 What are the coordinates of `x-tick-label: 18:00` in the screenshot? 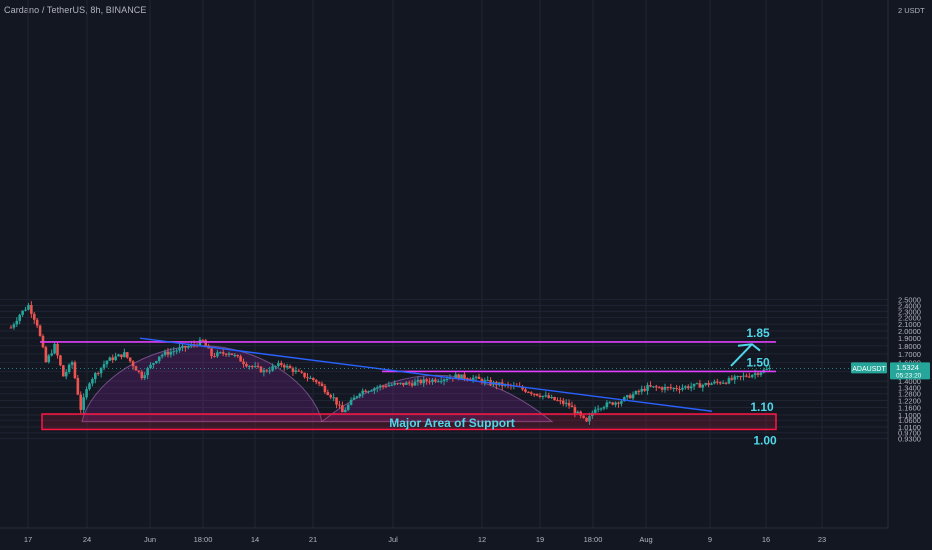 It's located at (203, 539).